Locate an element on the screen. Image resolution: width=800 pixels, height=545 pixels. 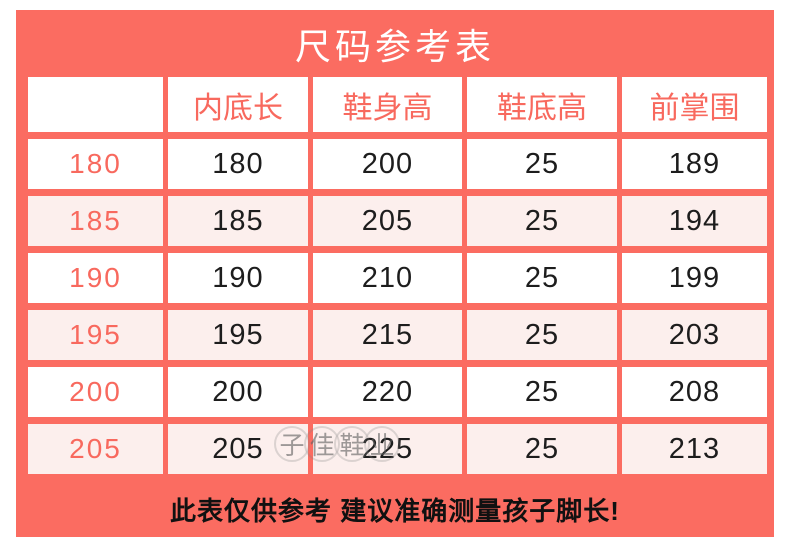
table-cell: 189 is located at coordinates (694, 164).